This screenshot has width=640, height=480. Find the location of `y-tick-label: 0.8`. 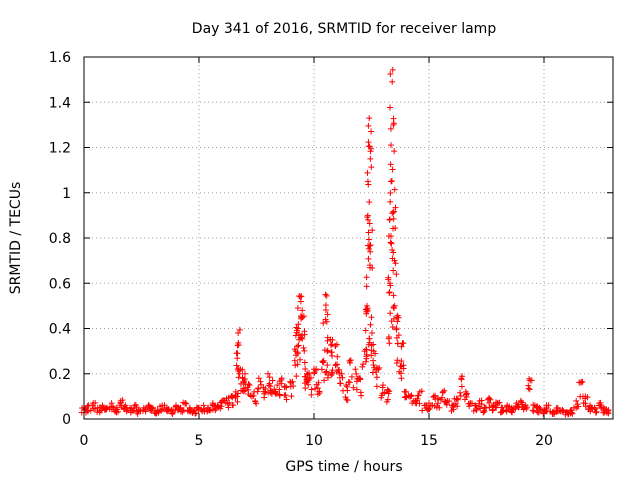

y-tick-label: 0.8 is located at coordinates (60, 239).